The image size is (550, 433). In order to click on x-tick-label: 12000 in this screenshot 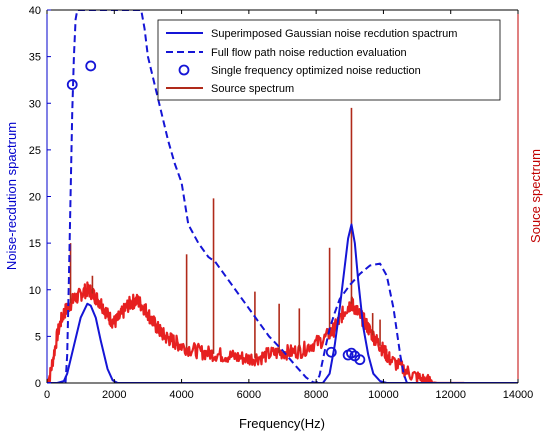, I will do `click(450, 395)`.